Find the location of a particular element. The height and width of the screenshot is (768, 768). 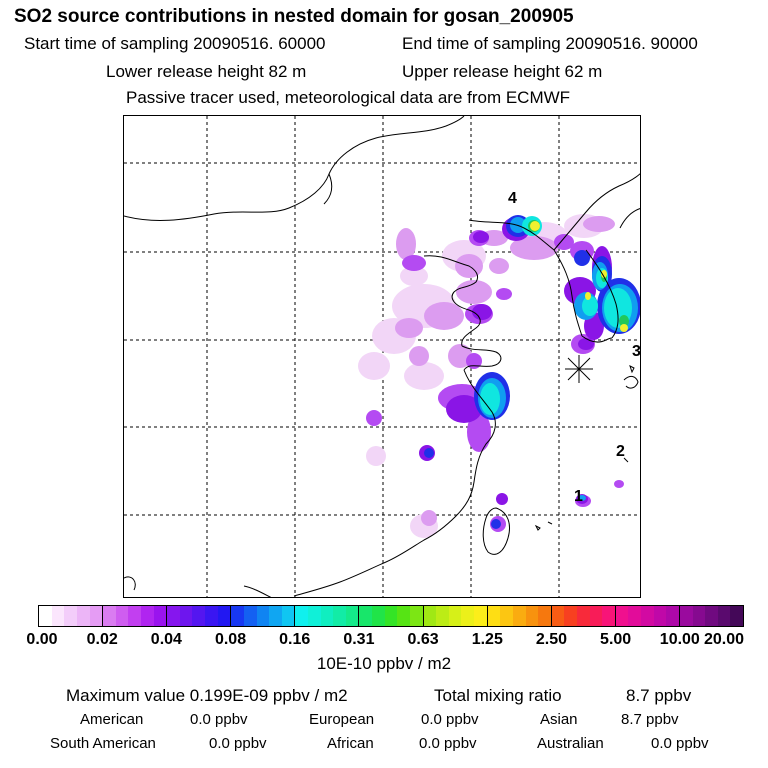

colorbar-unit: 10E-10 ppbv / m2 is located at coordinates (384, 663).